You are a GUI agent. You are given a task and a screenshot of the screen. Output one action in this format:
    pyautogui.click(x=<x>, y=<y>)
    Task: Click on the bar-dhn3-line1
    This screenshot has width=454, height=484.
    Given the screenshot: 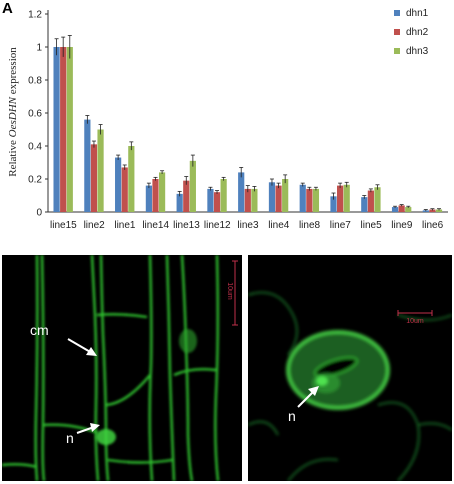 What is the action you would take?
    pyautogui.click(x=131, y=179)
    